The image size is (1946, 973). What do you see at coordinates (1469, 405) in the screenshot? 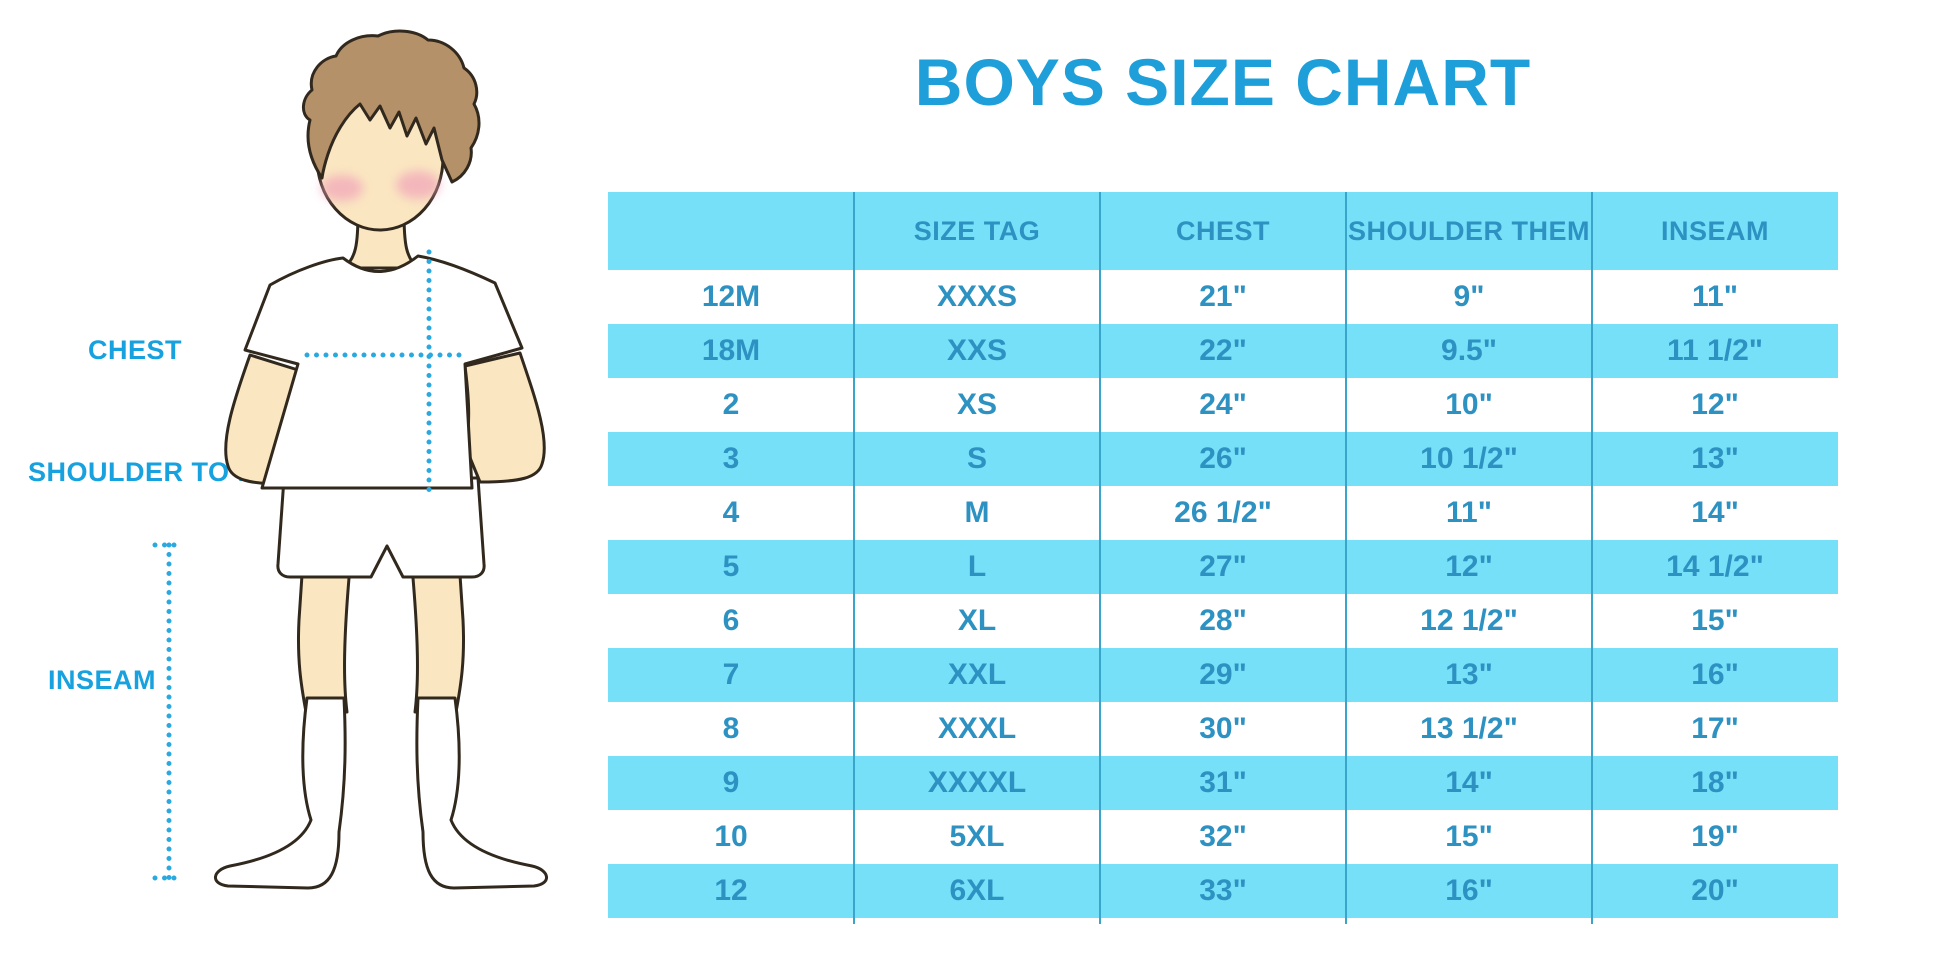
I see `table-cell: 10"` at bounding box center [1469, 405].